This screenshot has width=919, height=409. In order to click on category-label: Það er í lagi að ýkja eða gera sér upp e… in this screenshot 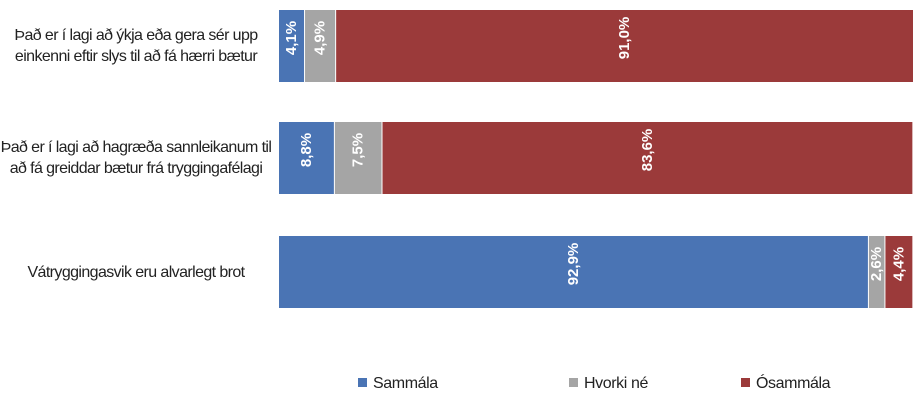, I will do `click(136, 46)`.